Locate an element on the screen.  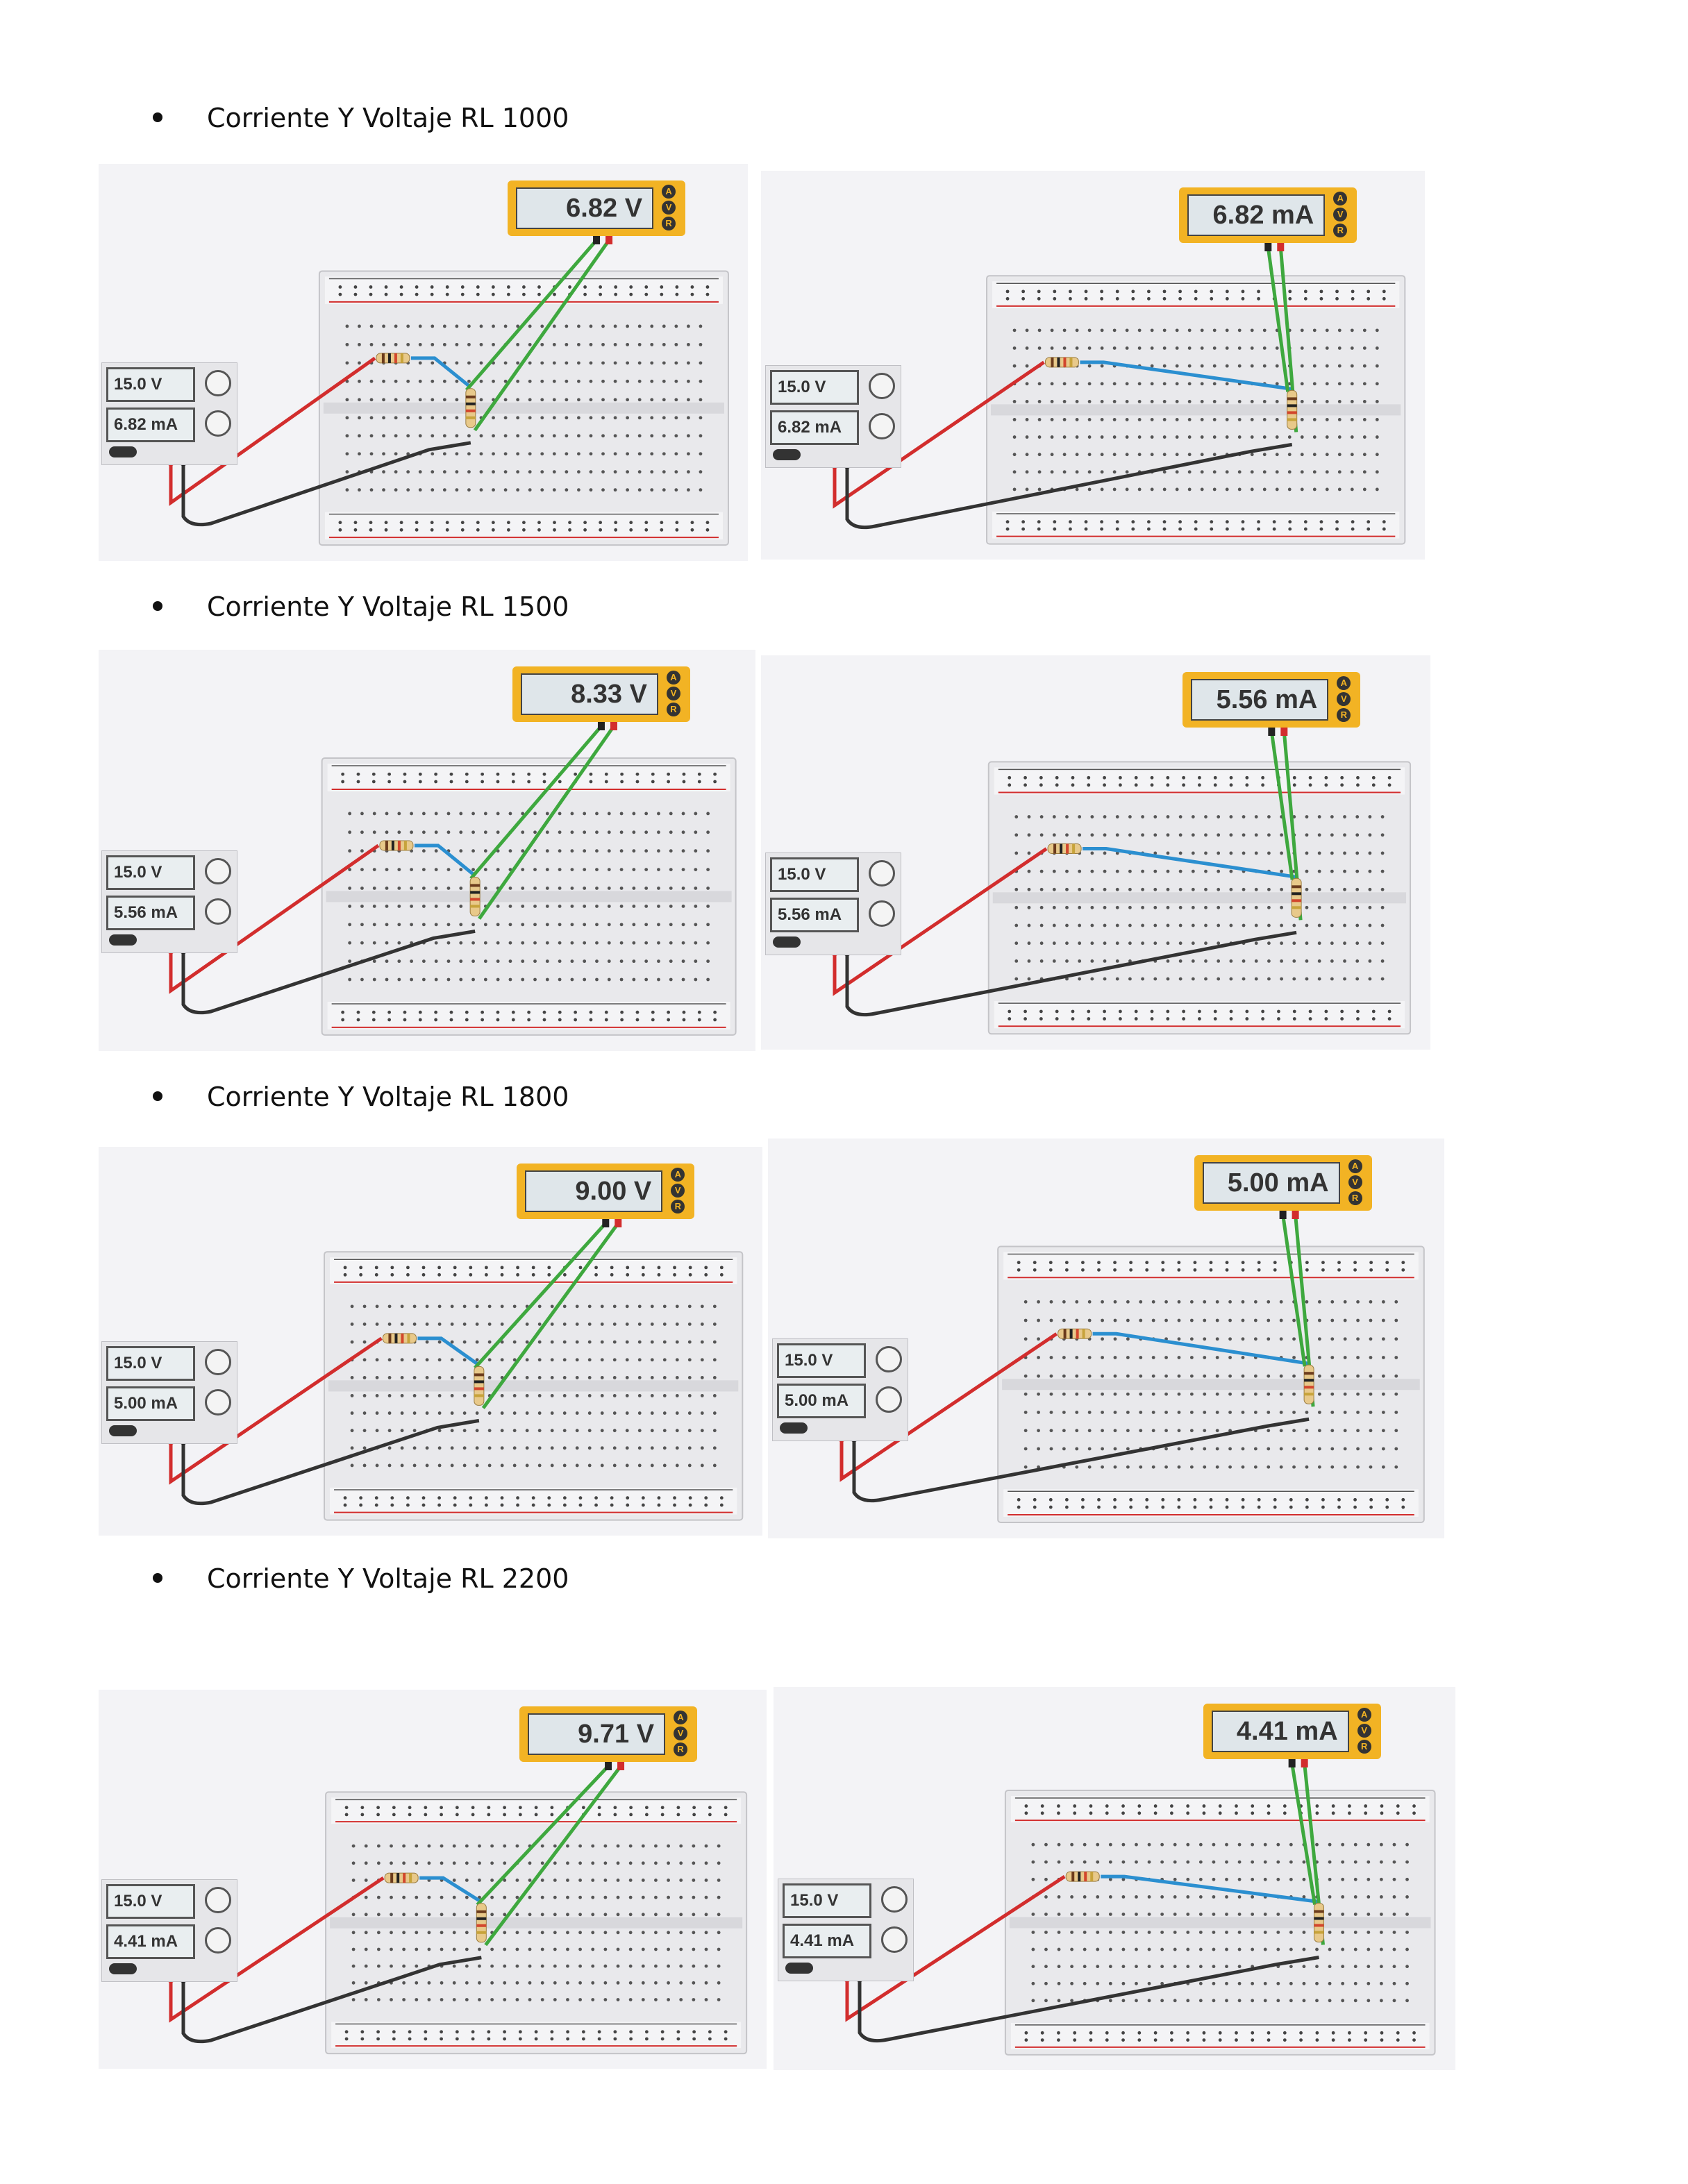
current-circuit-figure: 5.00 mA A V R 15.0 V 5.00 mA is located at coordinates (1106, 1338).